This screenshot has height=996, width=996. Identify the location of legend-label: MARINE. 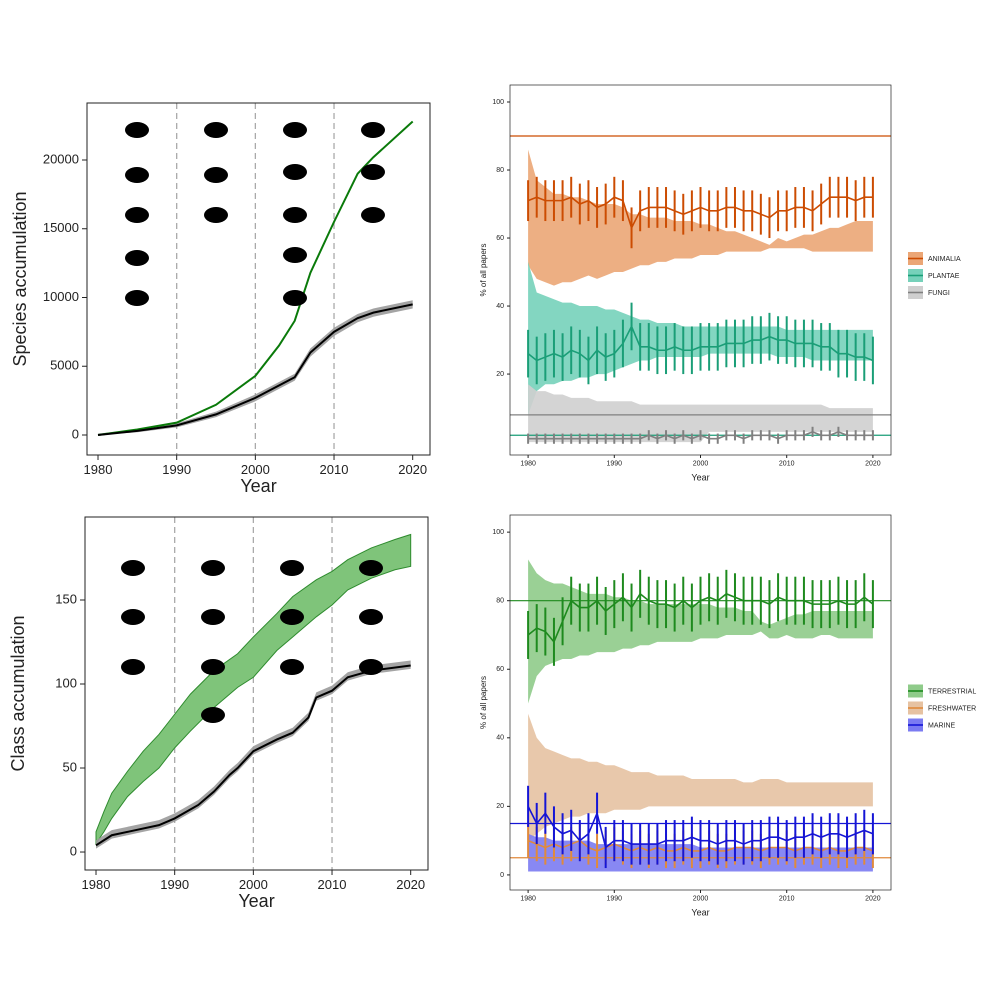
(942, 725).